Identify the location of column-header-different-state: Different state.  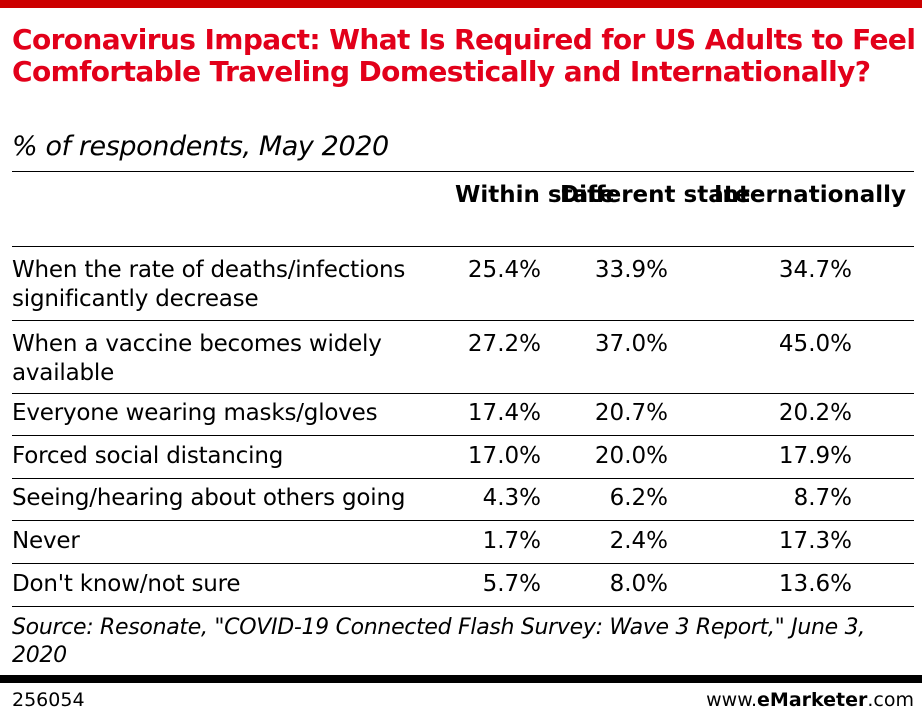
(655, 195).